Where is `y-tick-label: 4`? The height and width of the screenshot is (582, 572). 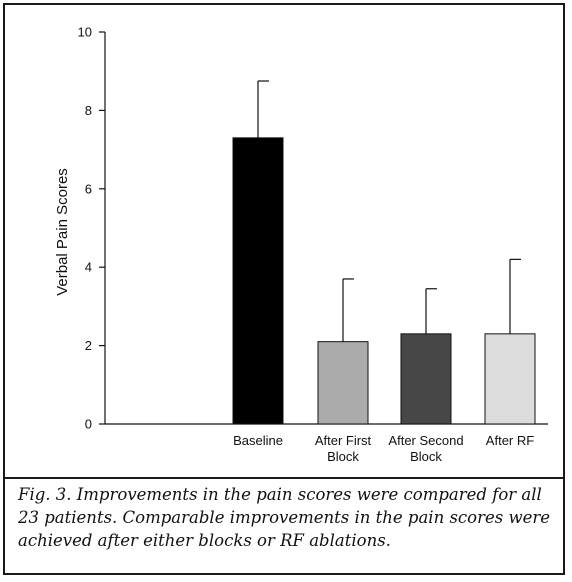
y-tick-label: 4 is located at coordinates (88, 267).